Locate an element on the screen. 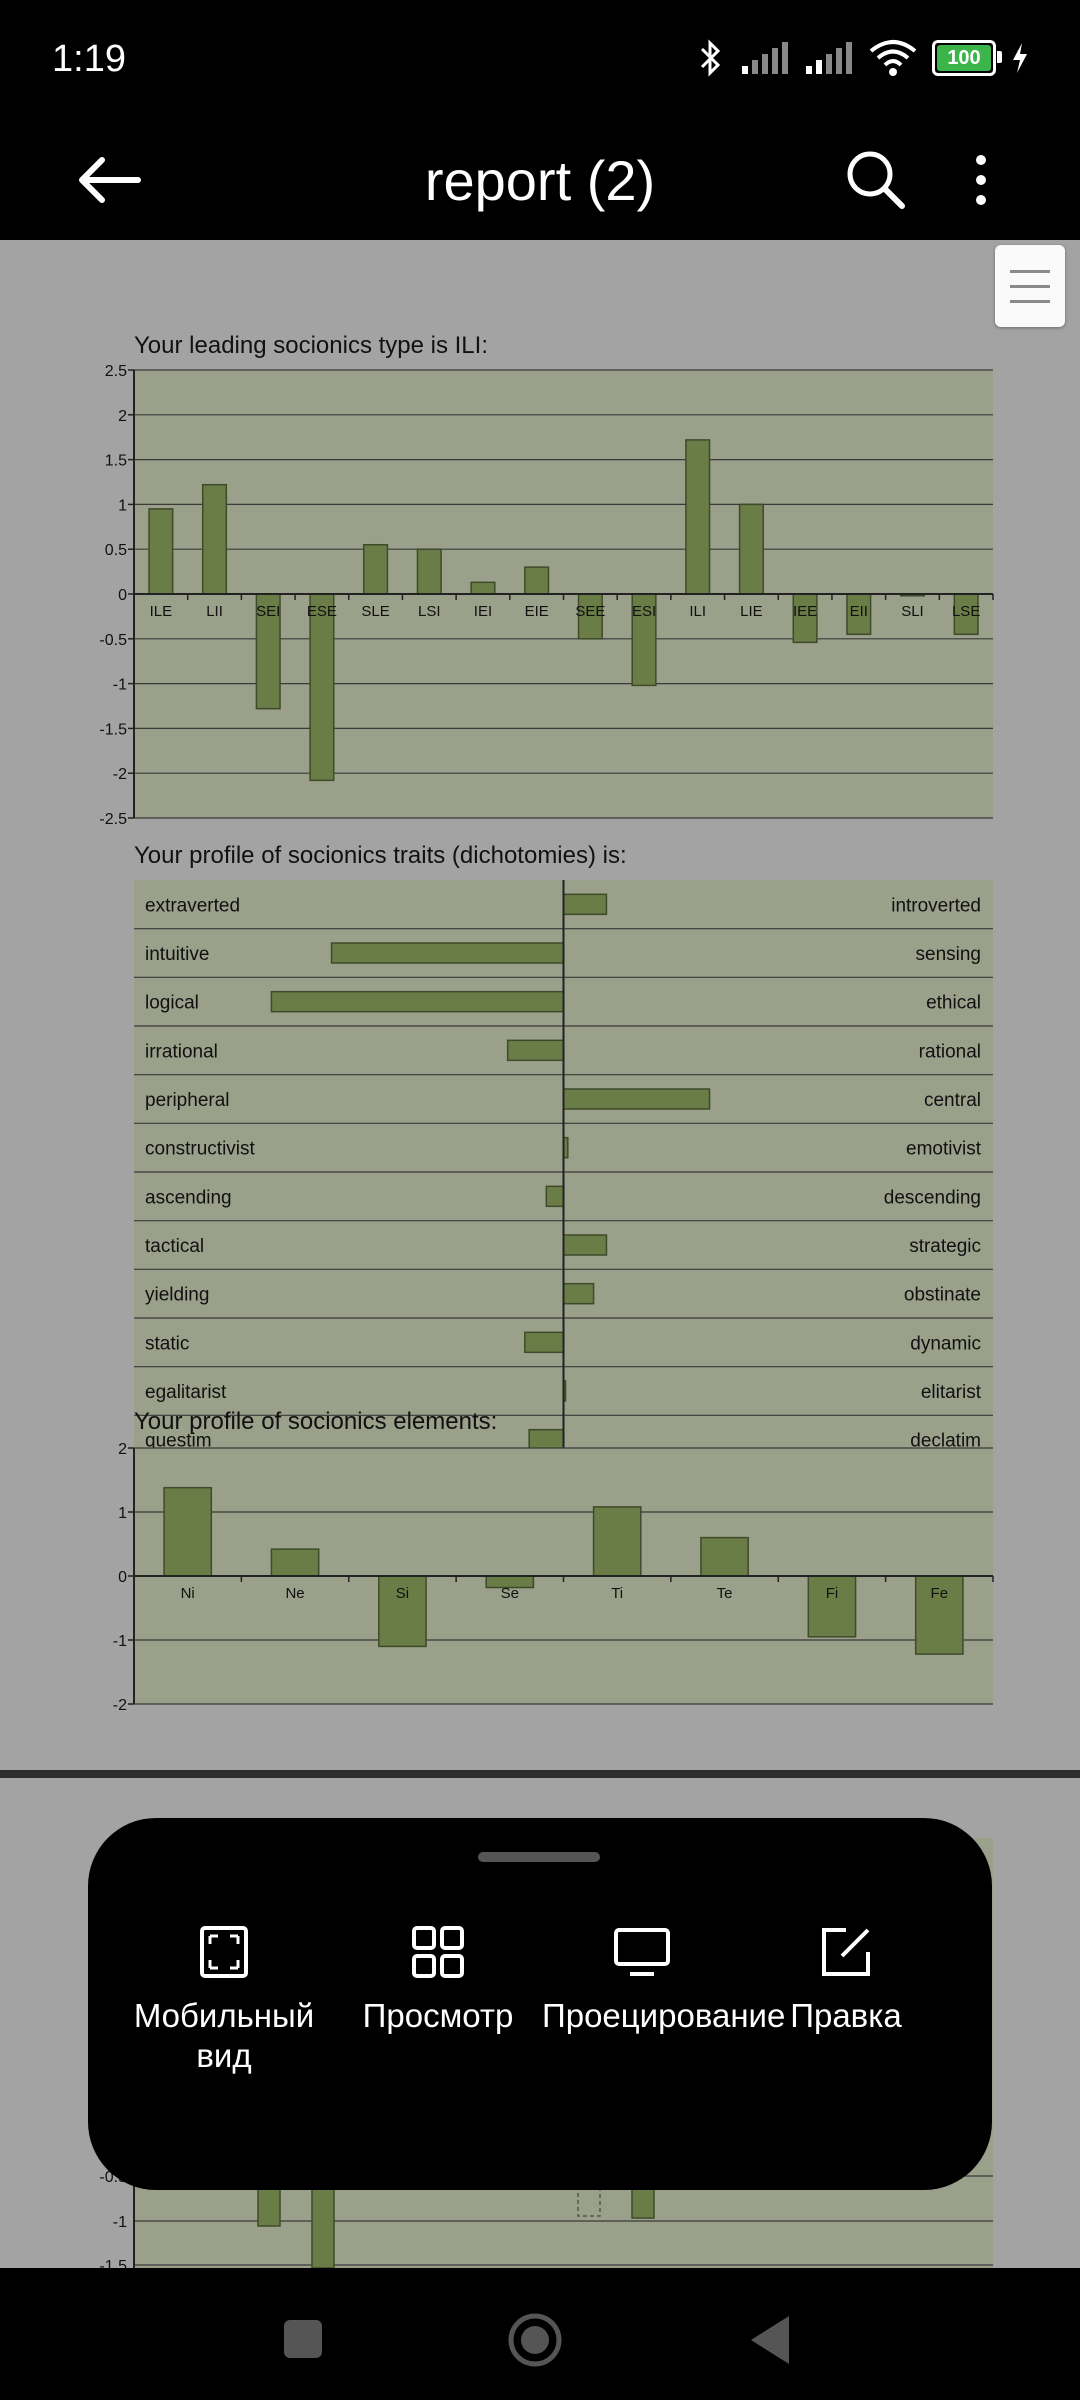 This screenshot has width=1080, height=2400. x-tick-label: SEE is located at coordinates (590, 611).